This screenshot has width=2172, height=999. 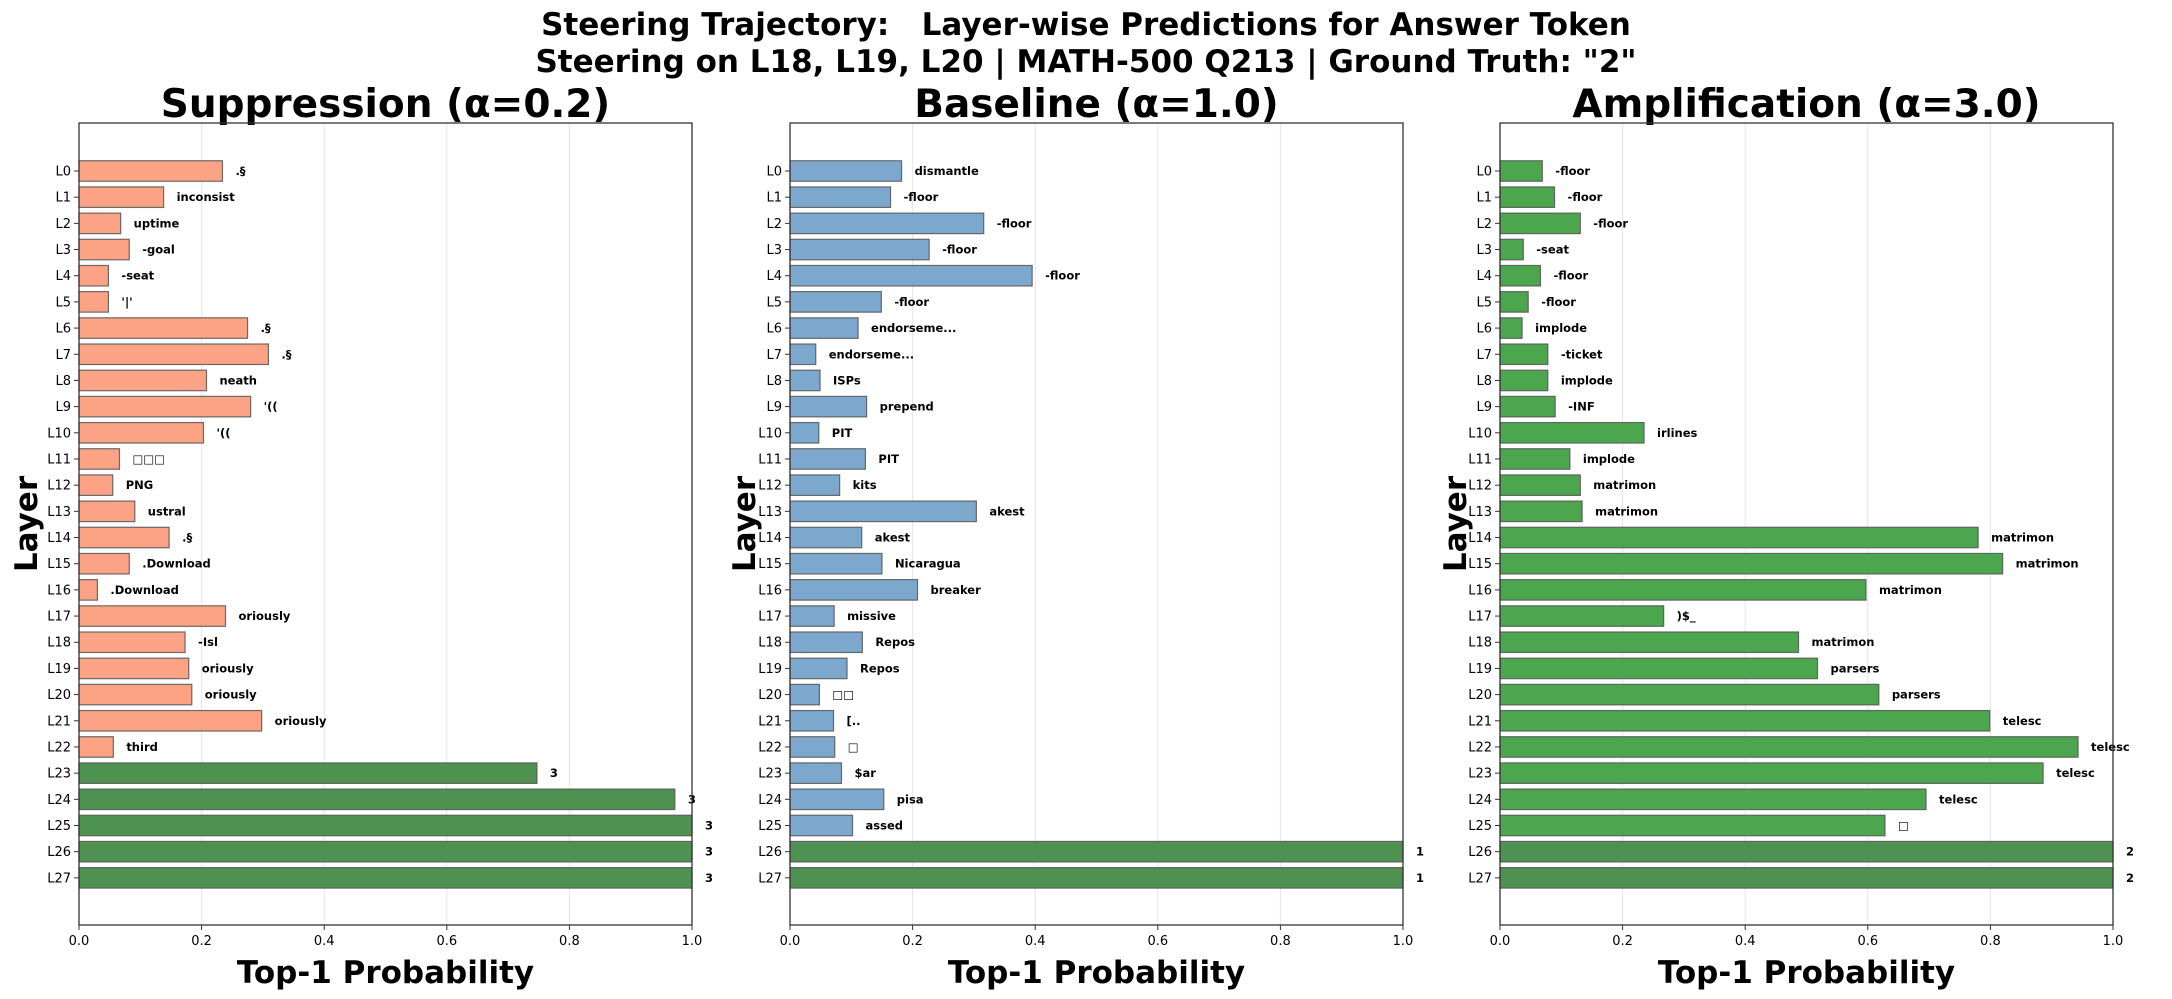 What do you see at coordinates (59, 695) in the screenshot?
I see `y-tick-label-suppression-l20: L20` at bounding box center [59, 695].